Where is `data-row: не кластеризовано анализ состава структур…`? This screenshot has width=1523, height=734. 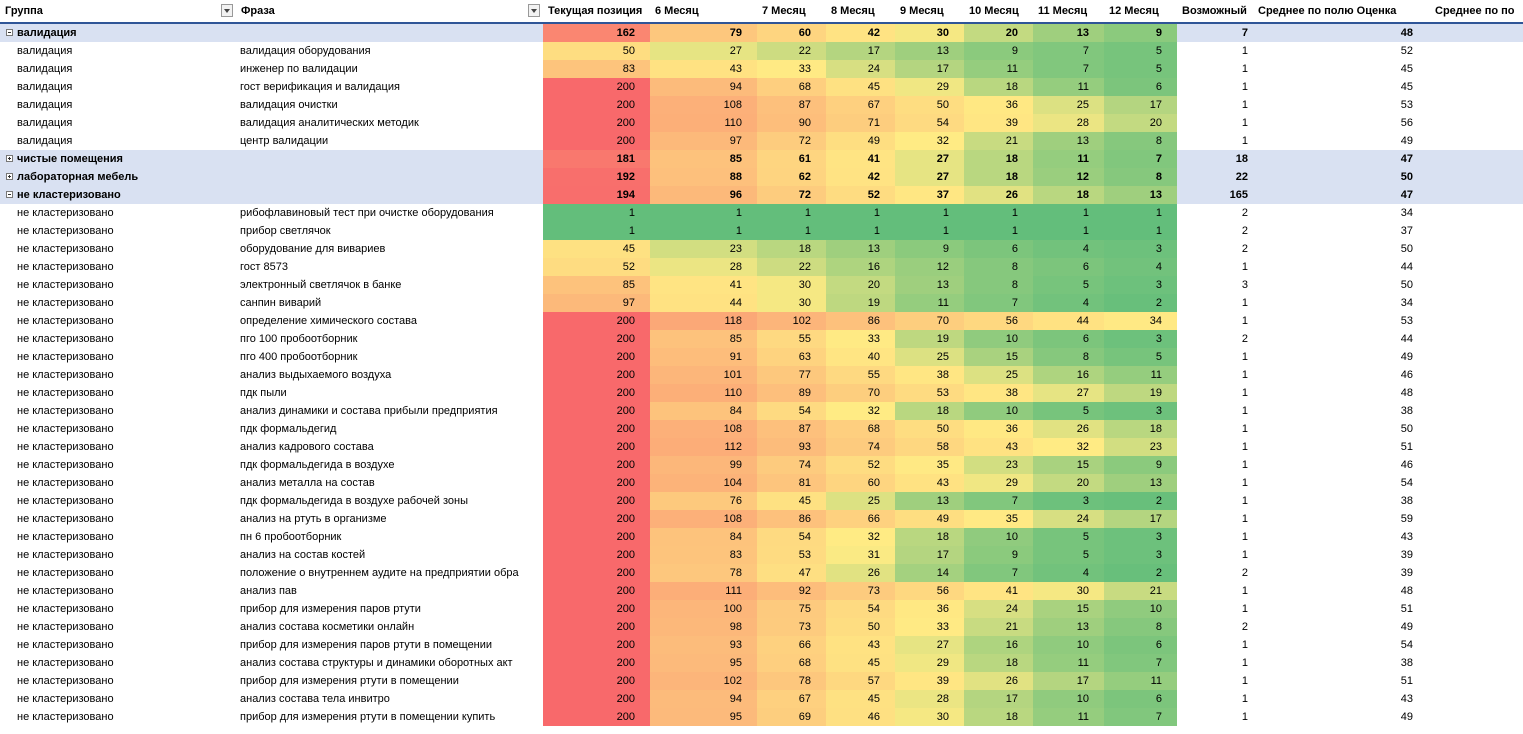
data-row: не кластеризовано анализ состава структур… is located at coordinates (761, 663).